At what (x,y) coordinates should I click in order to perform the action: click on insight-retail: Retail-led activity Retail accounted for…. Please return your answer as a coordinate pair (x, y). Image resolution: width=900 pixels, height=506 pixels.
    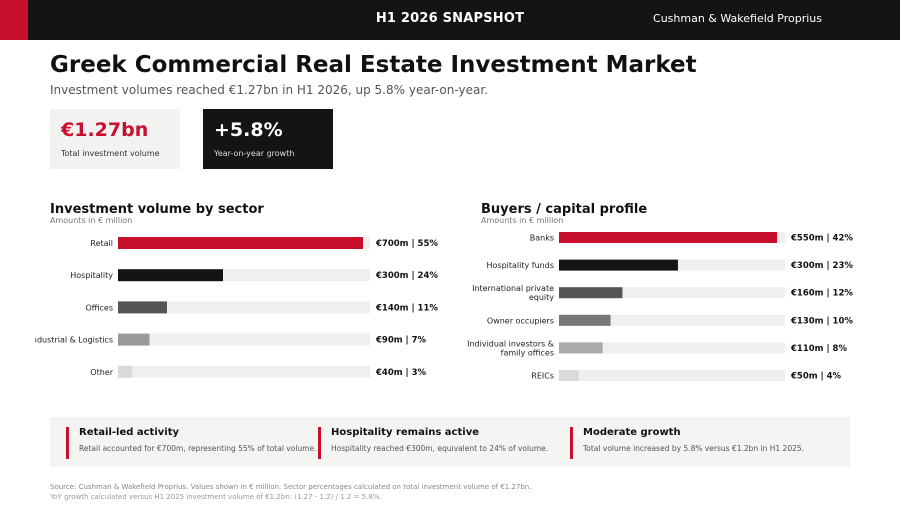
    Looking at the image, I should click on (191, 443).